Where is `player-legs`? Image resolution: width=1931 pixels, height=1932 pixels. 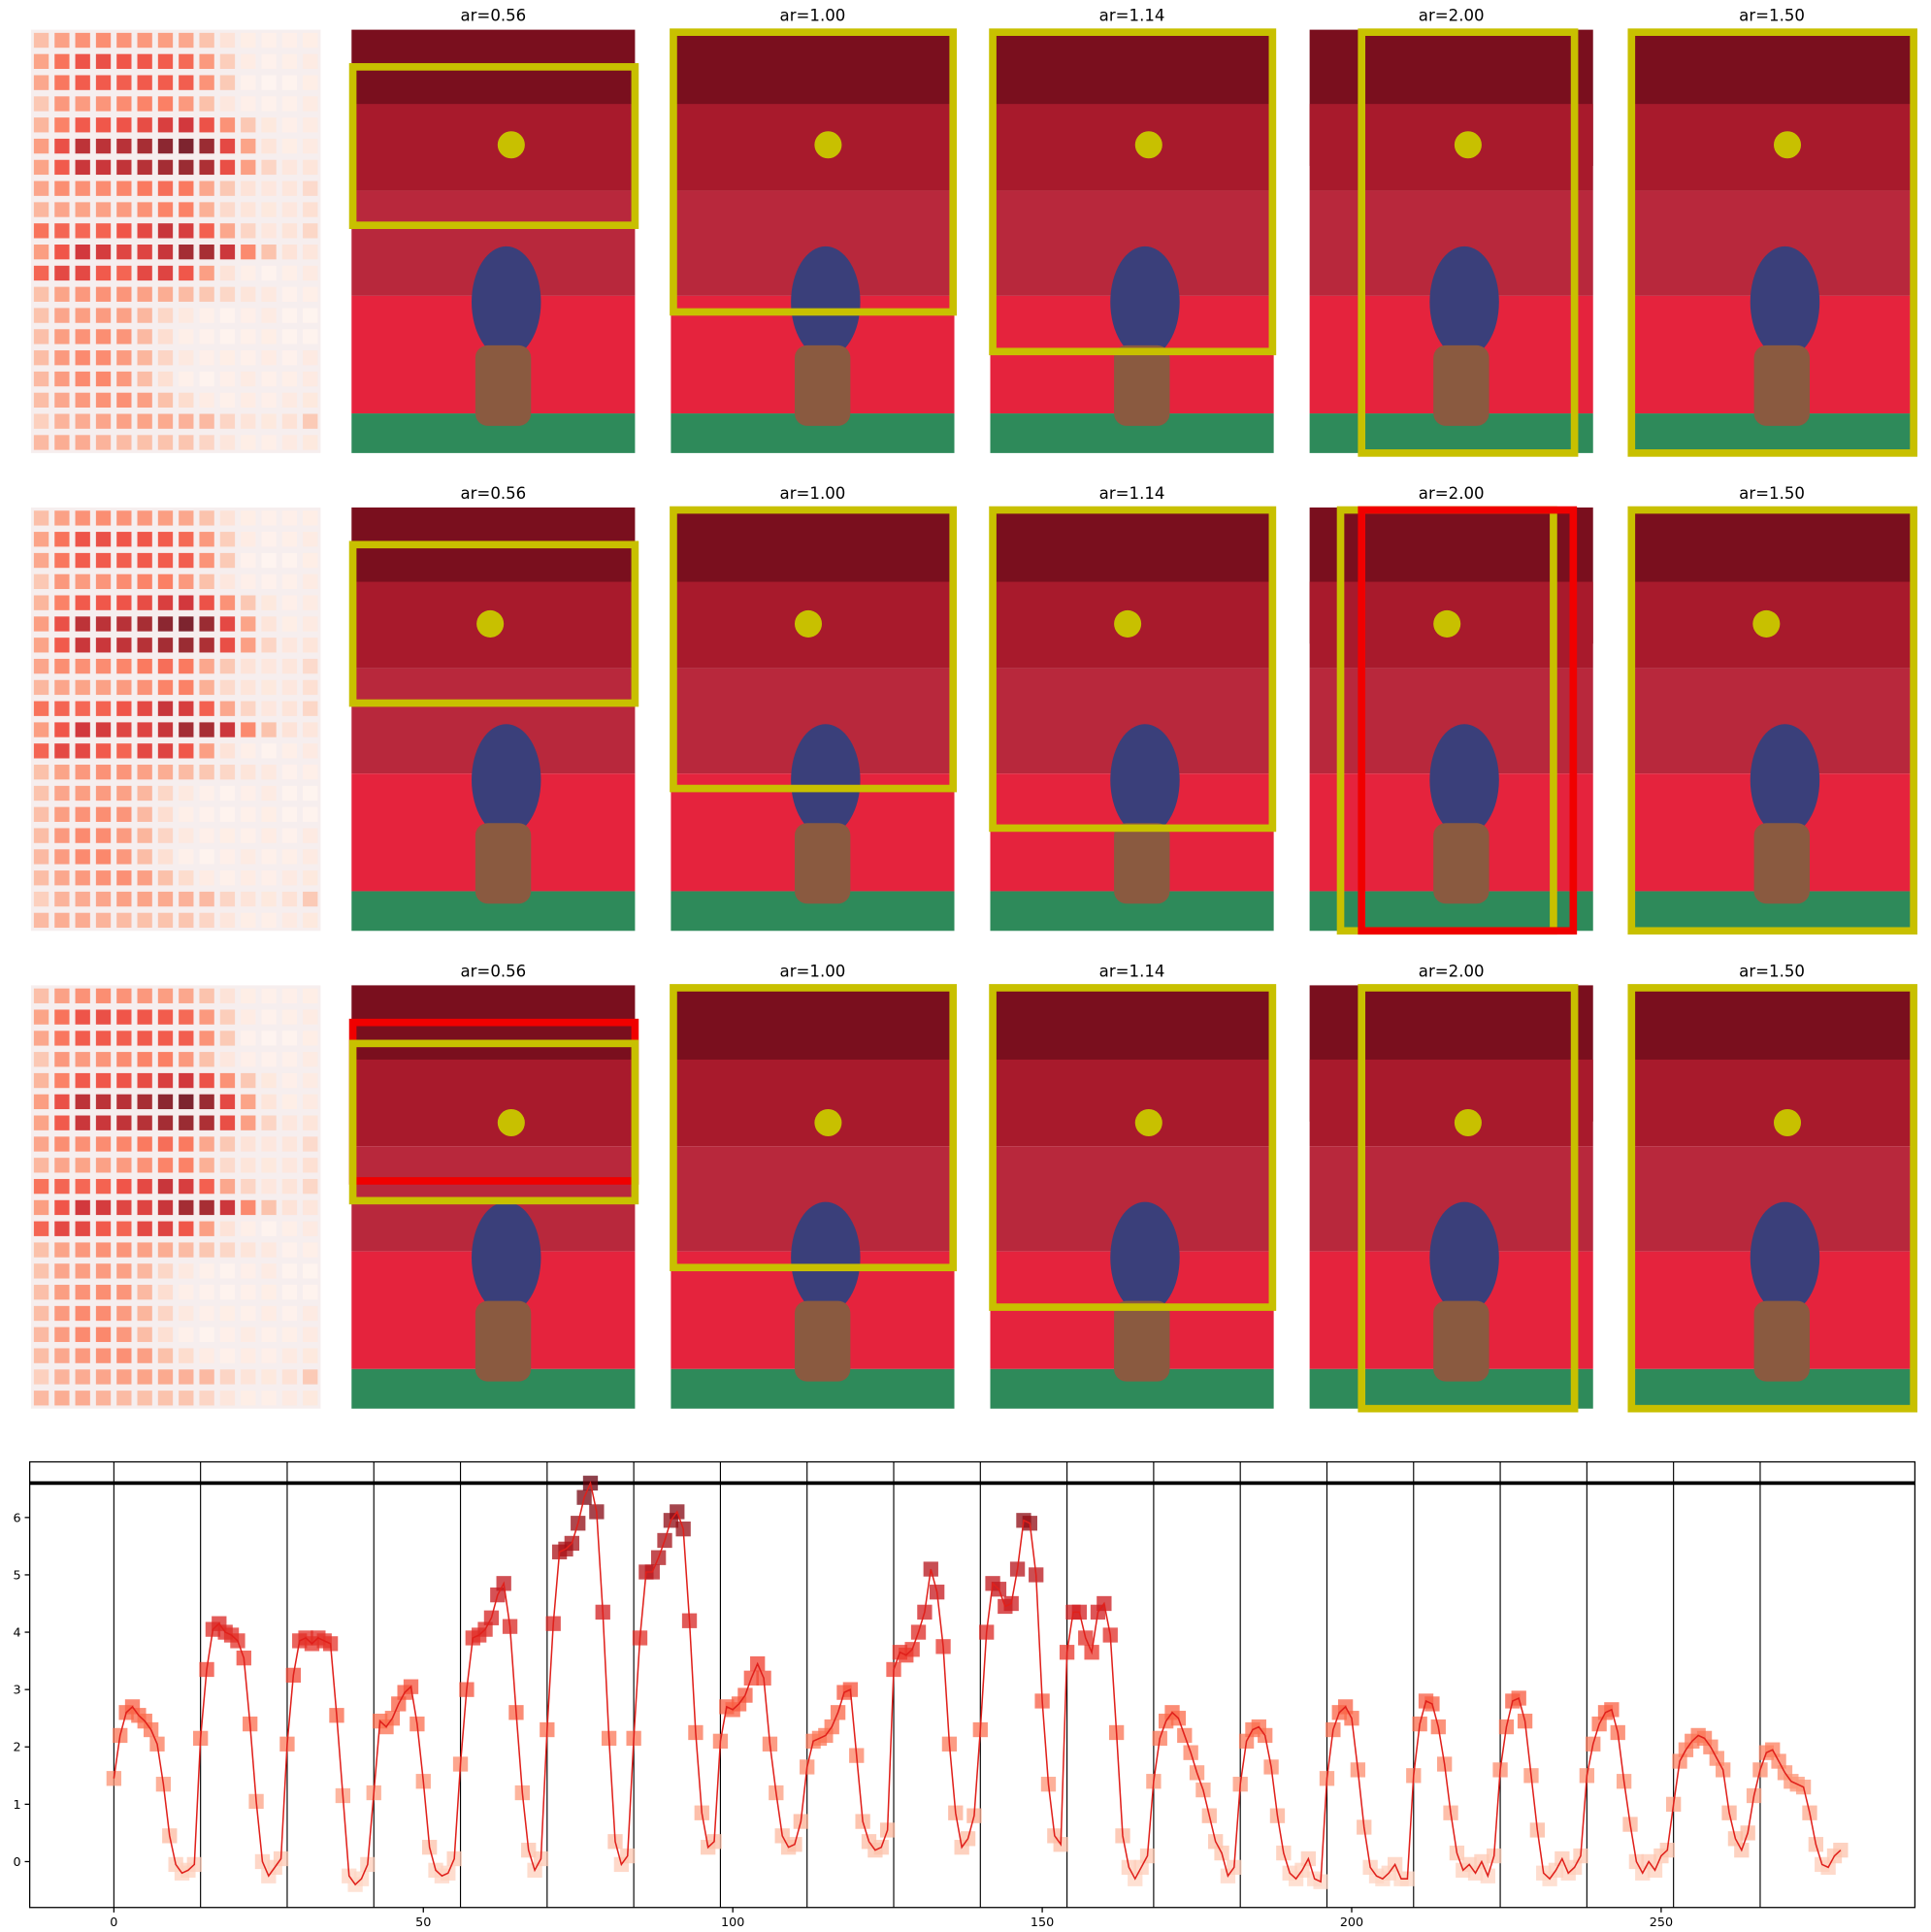 player-legs is located at coordinates (1461, 1341).